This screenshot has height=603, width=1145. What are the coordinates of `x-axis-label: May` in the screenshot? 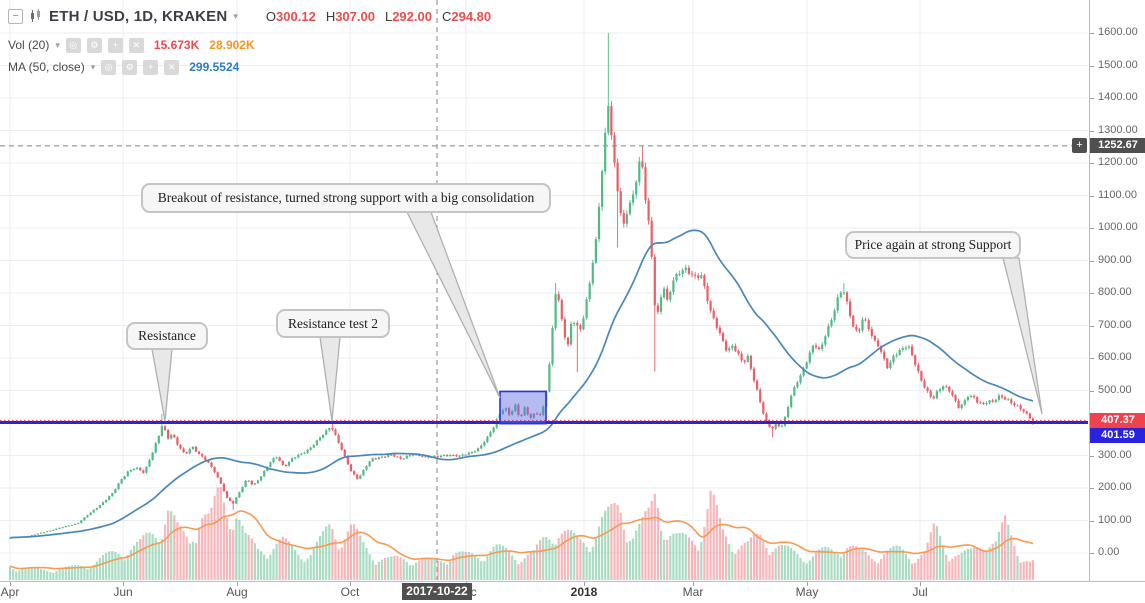 It's located at (807, 592).